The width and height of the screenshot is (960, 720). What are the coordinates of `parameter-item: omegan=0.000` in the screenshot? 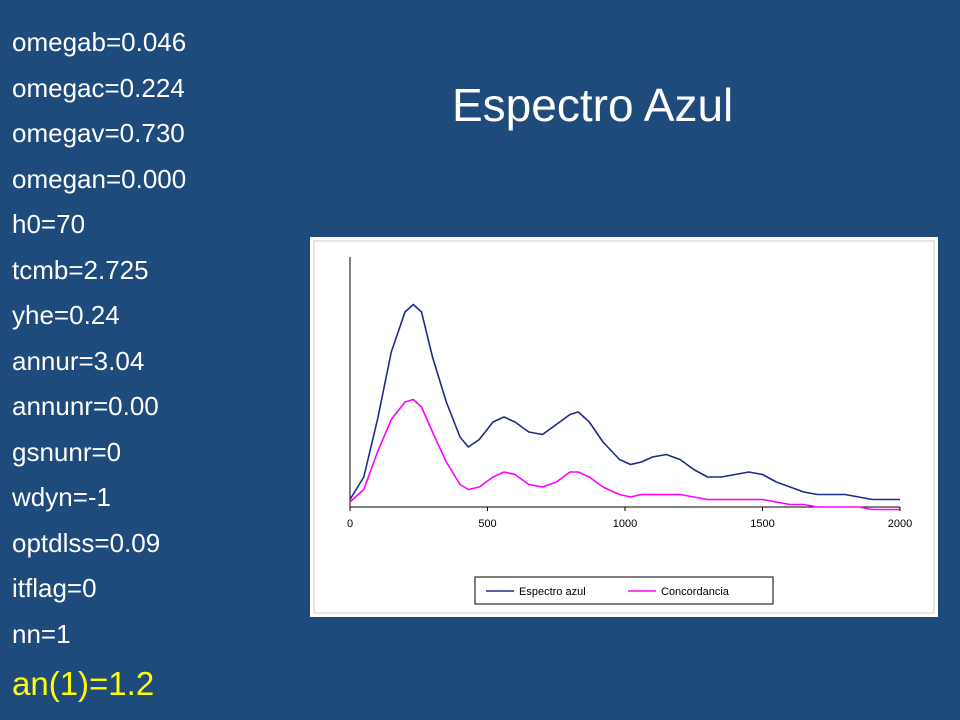 It's located at (99, 178).